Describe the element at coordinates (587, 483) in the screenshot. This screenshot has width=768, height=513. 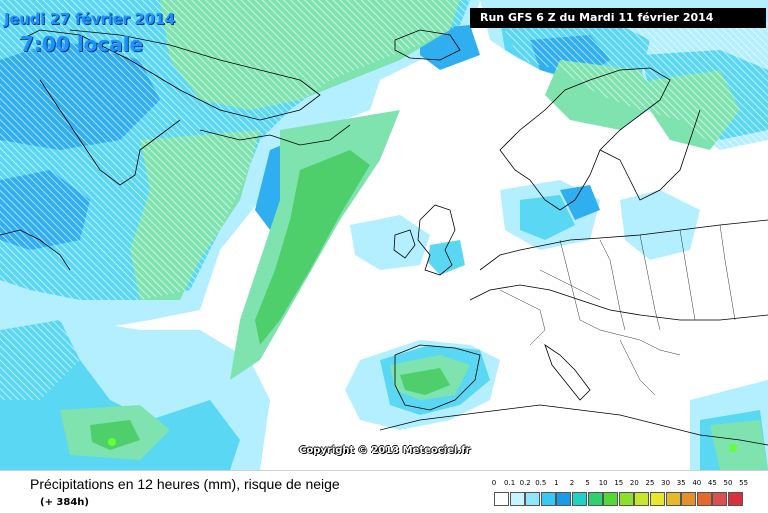
I see `legend-label: 5` at that location.